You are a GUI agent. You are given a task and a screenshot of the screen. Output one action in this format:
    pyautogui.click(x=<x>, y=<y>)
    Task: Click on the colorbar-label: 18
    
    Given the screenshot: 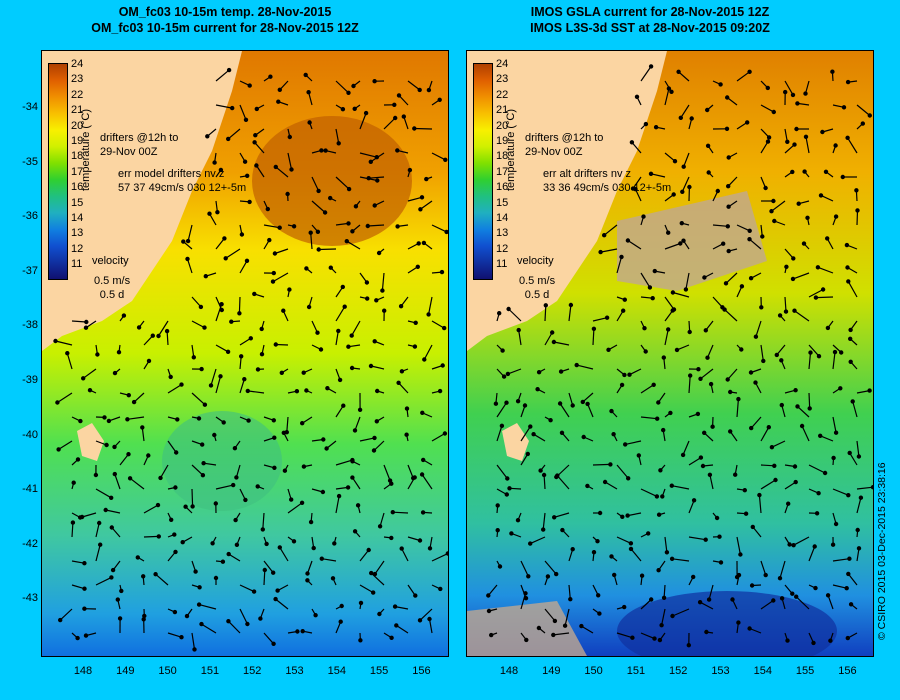 What is the action you would take?
    pyautogui.click(x=77, y=156)
    